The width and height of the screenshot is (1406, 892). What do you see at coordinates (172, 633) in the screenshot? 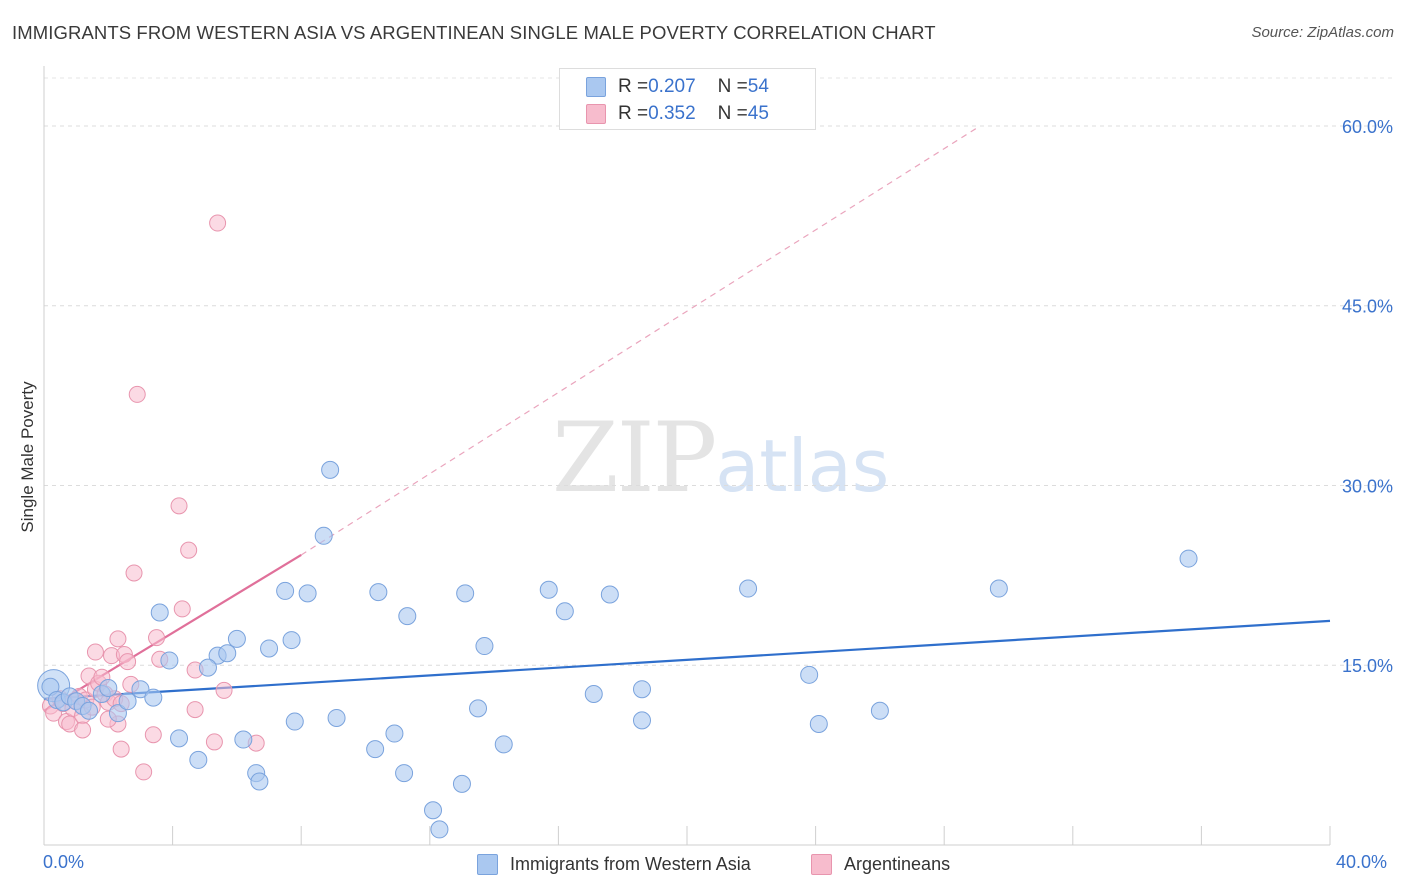
I see `trend-line-argentineans` at bounding box center [172, 633].